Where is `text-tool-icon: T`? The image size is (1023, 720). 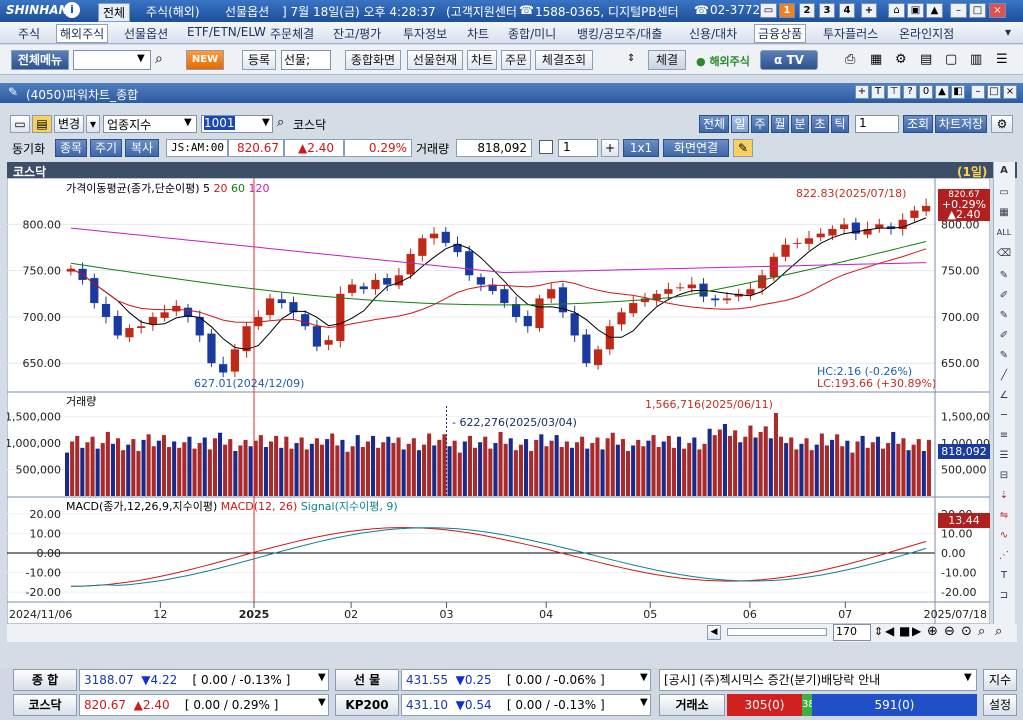 text-tool-icon: T is located at coordinates (1004, 575).